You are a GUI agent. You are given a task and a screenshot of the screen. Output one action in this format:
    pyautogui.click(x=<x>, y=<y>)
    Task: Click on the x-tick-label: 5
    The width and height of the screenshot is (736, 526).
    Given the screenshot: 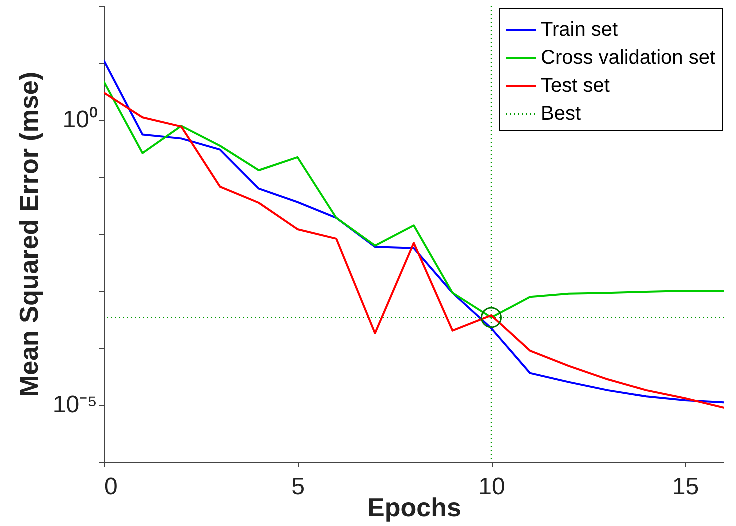 What is the action you would take?
    pyautogui.click(x=298, y=487)
    